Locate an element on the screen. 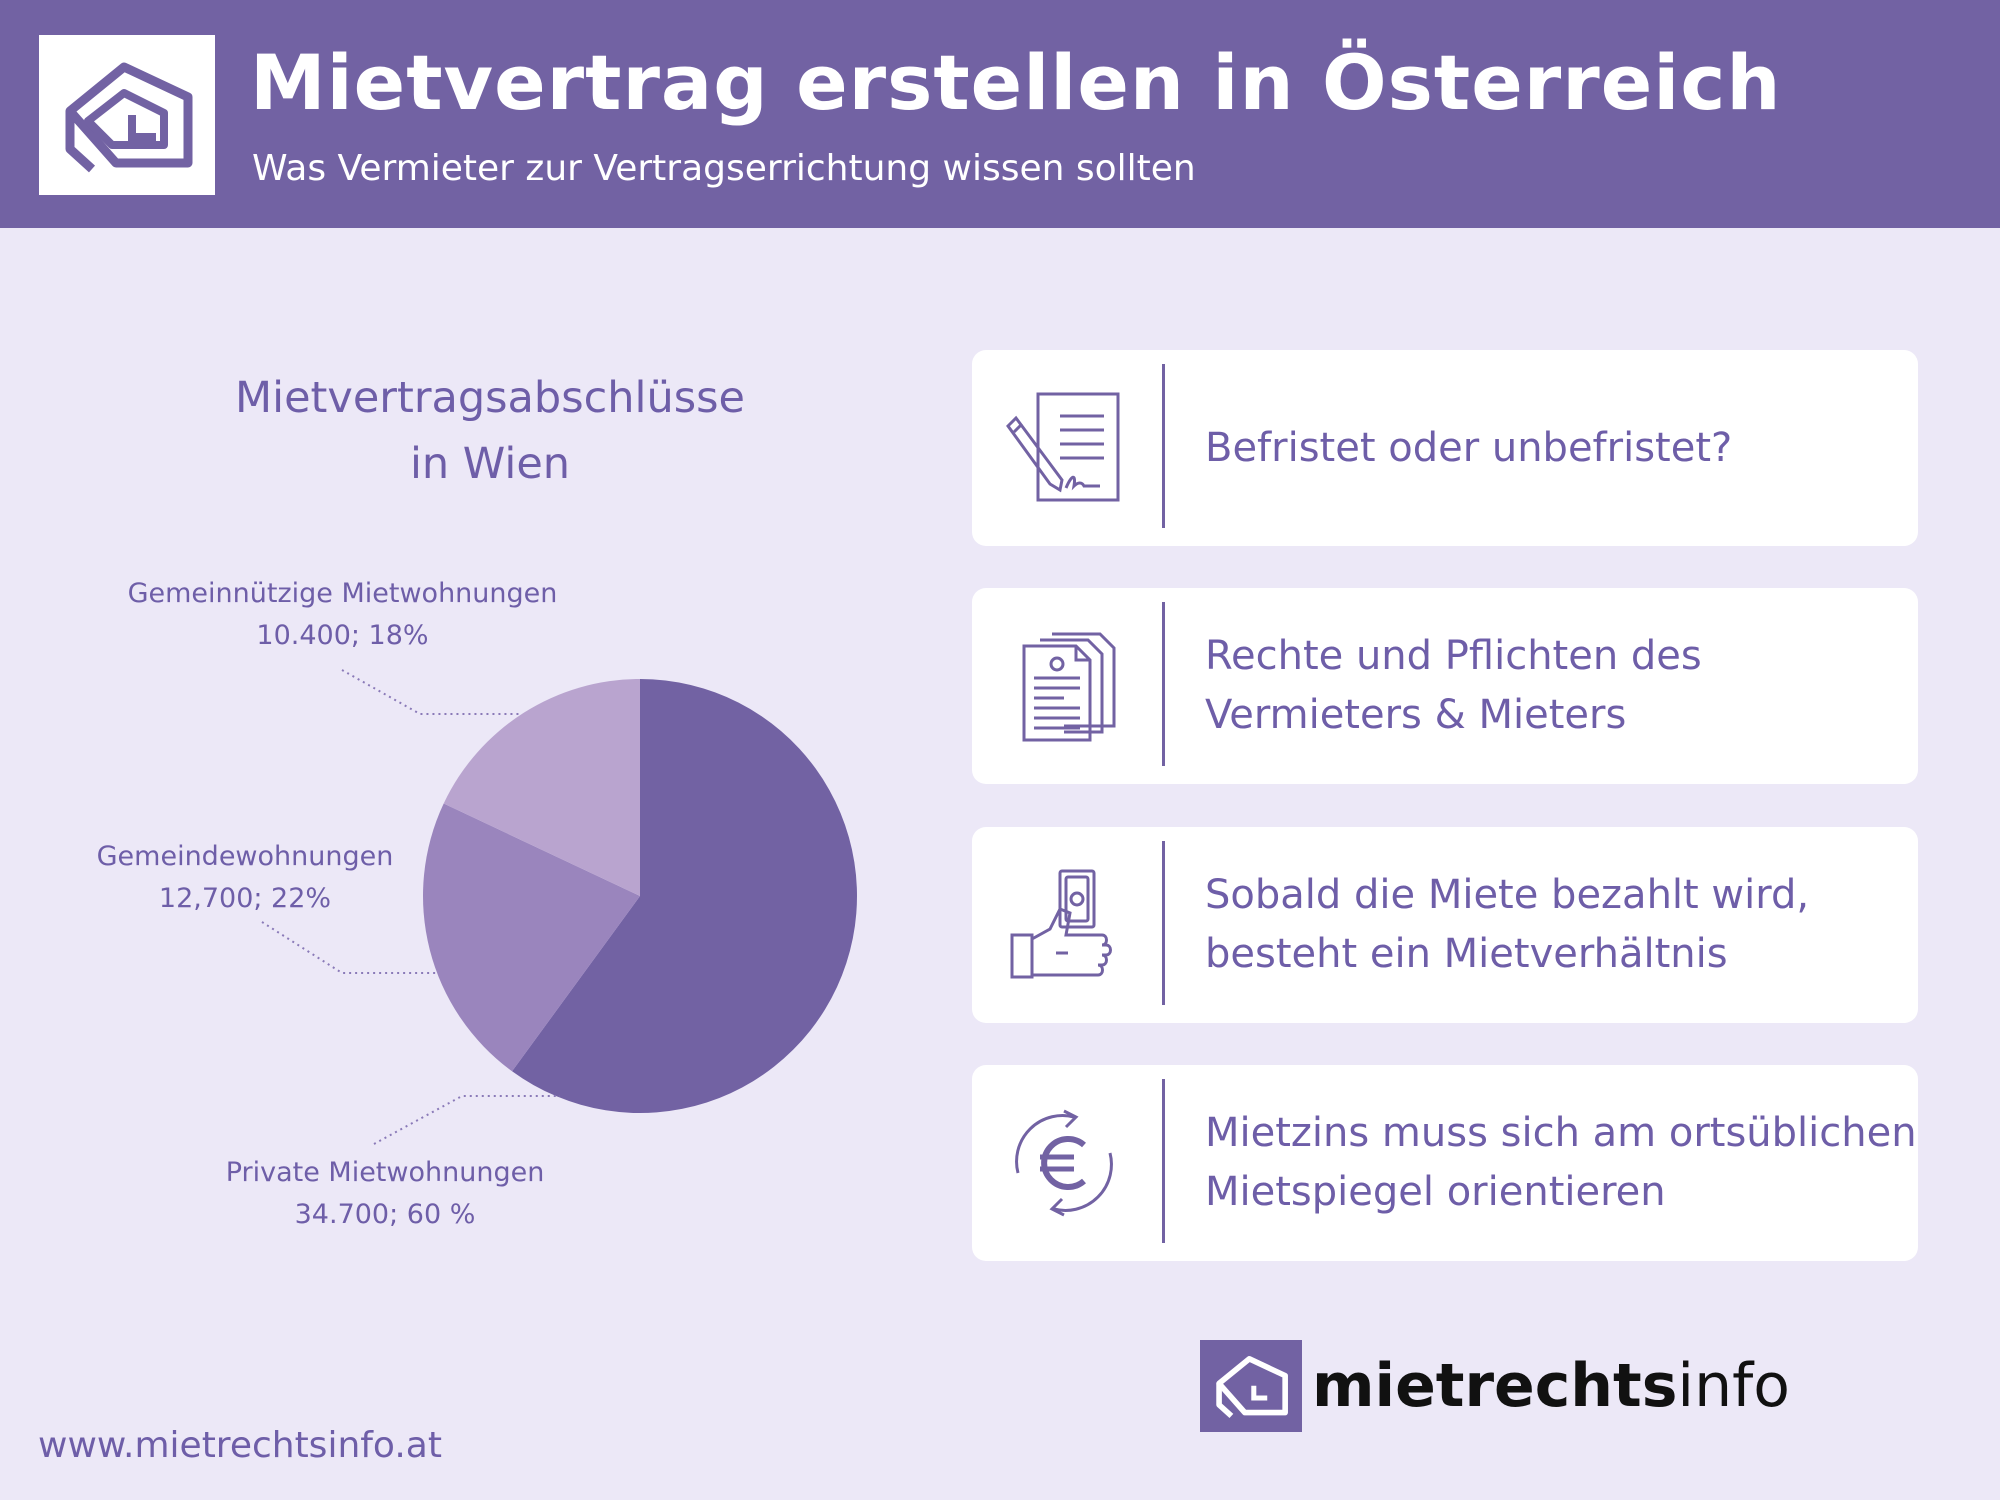 Image resolution: width=2000 pixels, height=1500 pixels. chart-title: Mietvertragsabschlüsse in Wien is located at coordinates (490, 431).